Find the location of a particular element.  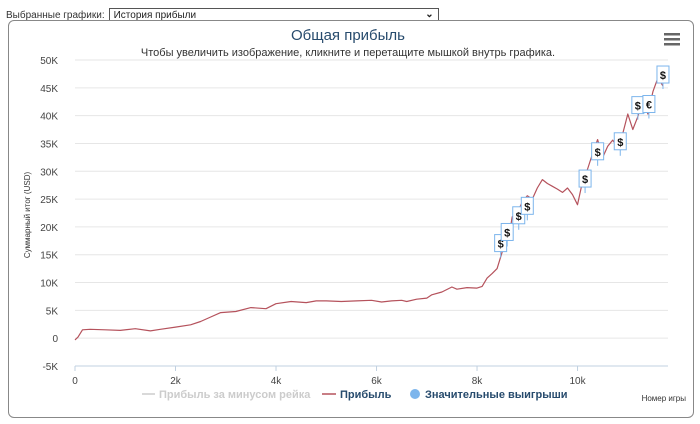

x-tick-label: 4k is located at coordinates (277, 381).